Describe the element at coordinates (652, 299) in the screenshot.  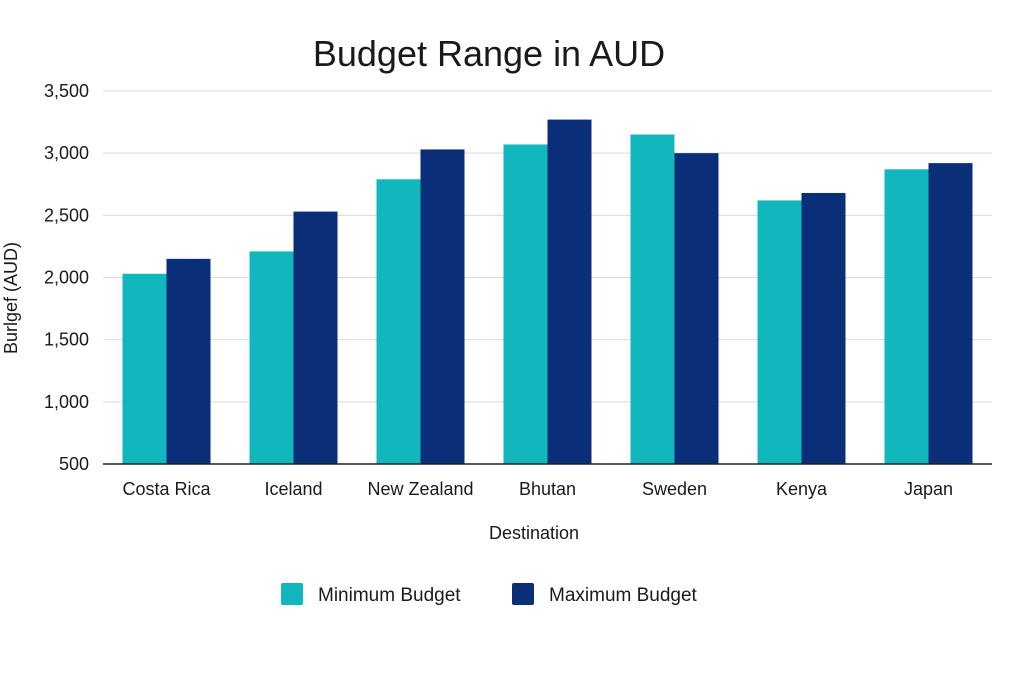
I see `bar-minimum-sweden` at that location.